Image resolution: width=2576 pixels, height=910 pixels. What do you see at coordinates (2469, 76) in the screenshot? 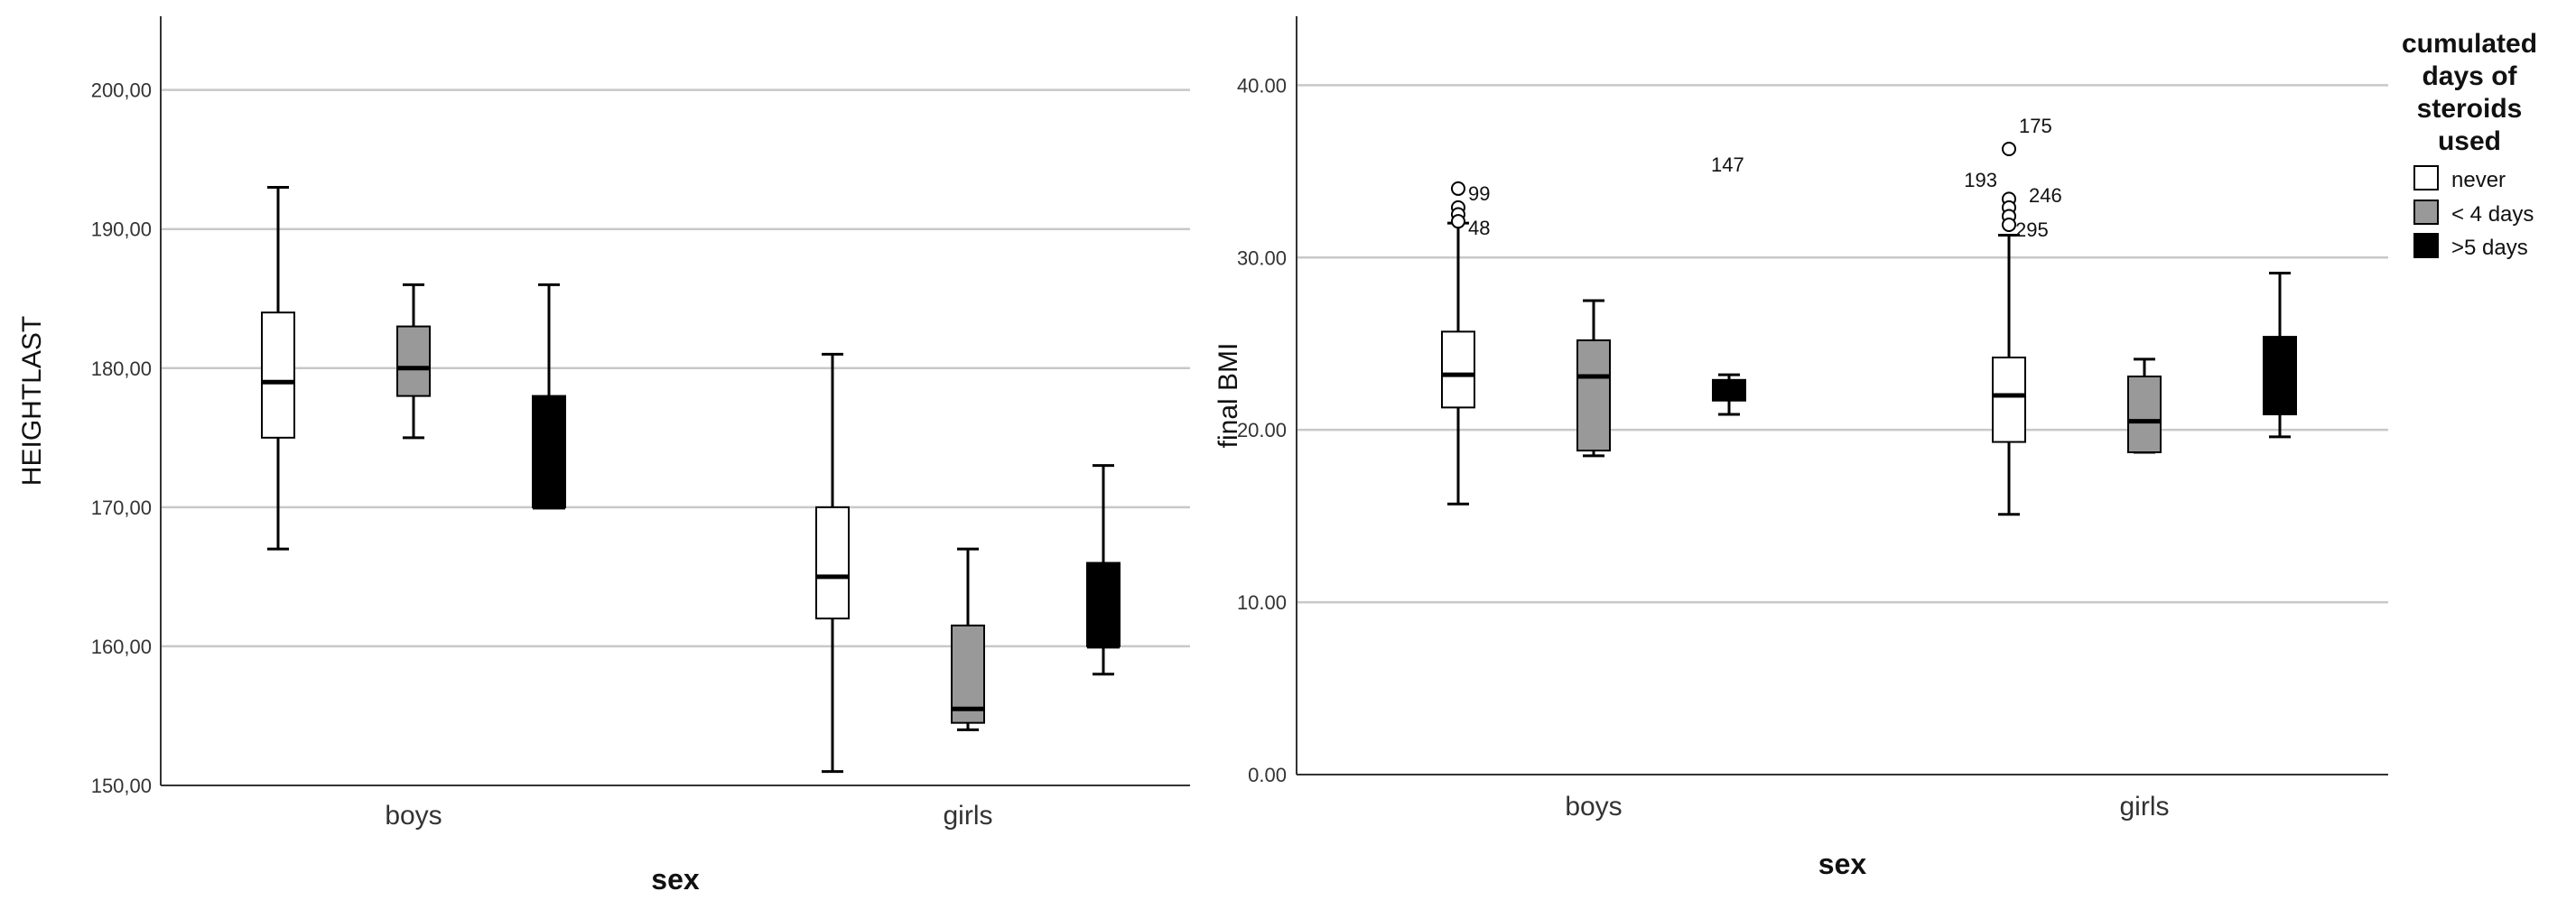
I see `legend-title-line-2: days of` at bounding box center [2469, 76].